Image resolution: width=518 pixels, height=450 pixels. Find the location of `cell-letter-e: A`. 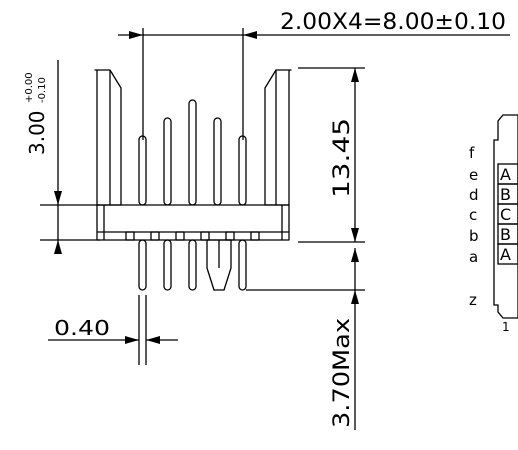

cell-letter-e: A is located at coordinates (505, 174).